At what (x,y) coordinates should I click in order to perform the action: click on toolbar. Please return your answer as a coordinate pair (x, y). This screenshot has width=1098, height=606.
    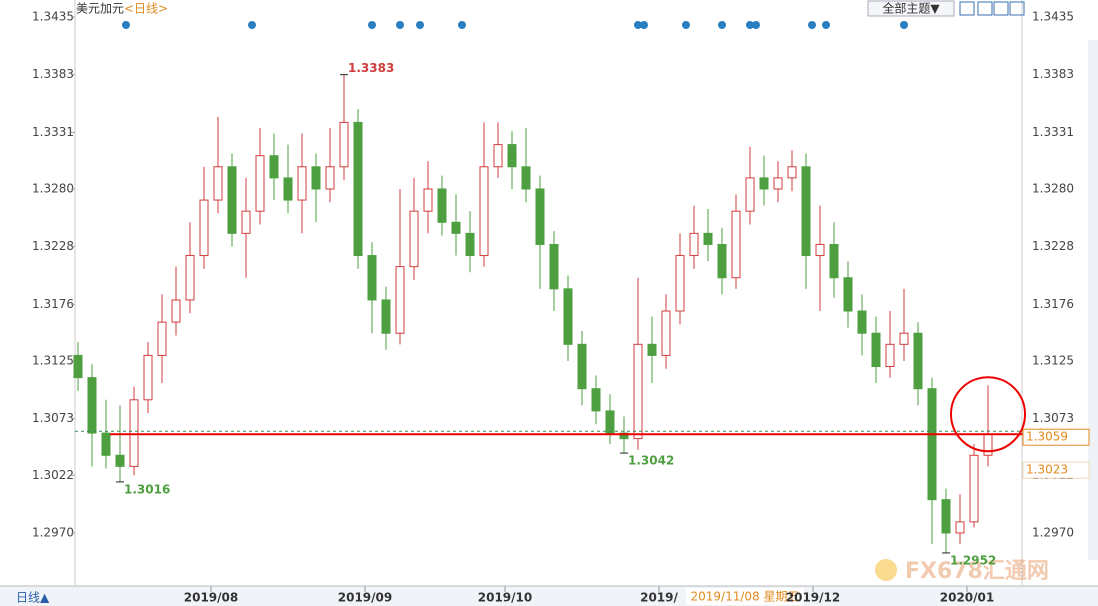
    Looking at the image, I should click on (992, 8).